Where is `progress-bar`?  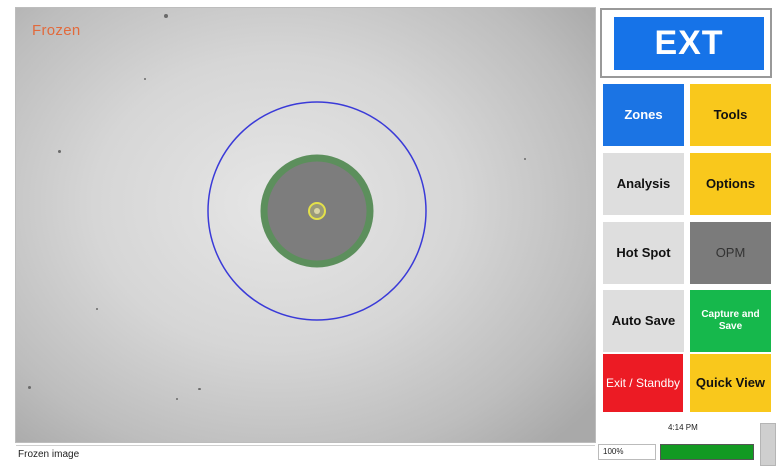 progress-bar is located at coordinates (707, 452).